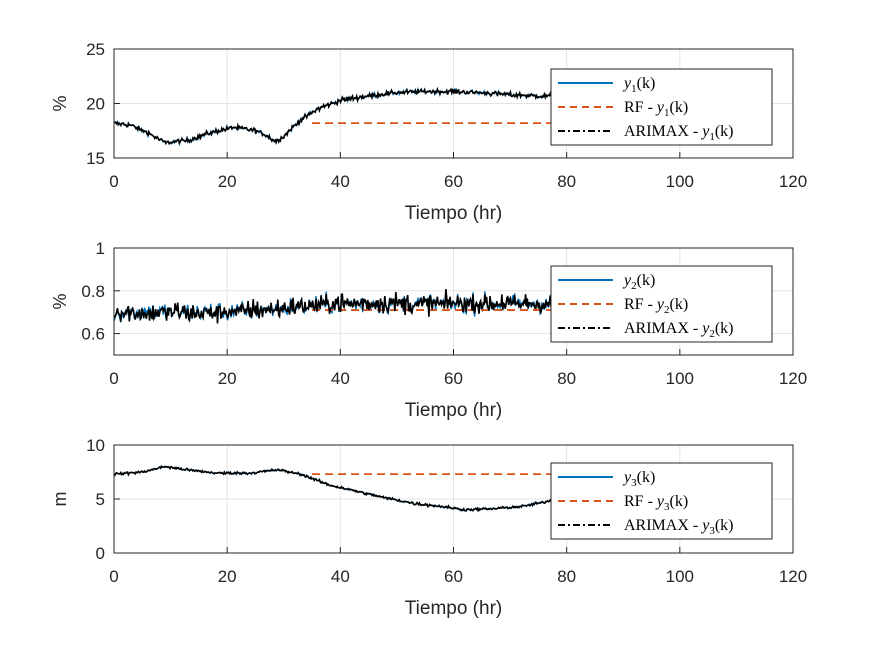  Describe the element at coordinates (95, 104) in the screenshot. I see `y-tick-label: 20` at that location.